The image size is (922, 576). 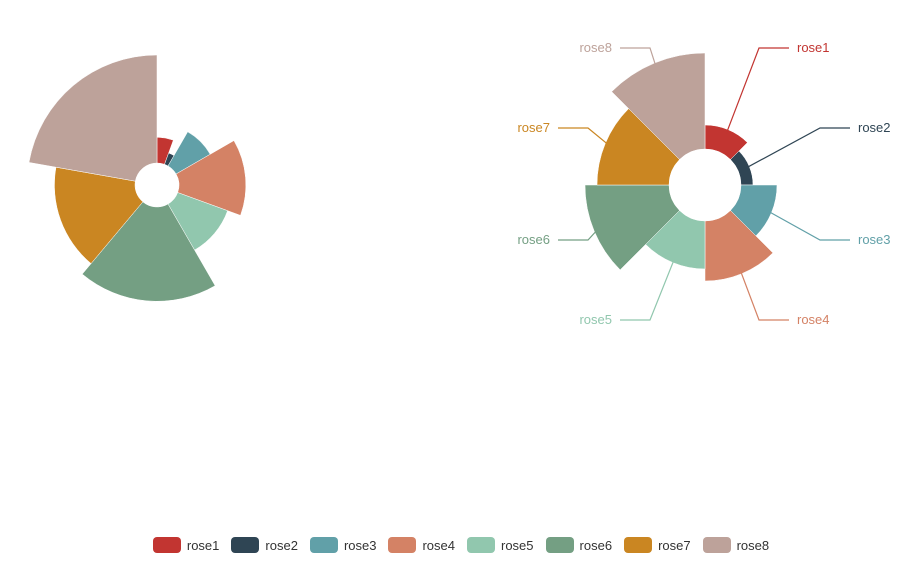 What do you see at coordinates (647, 289) in the screenshot?
I see `label-line-rose5` at bounding box center [647, 289].